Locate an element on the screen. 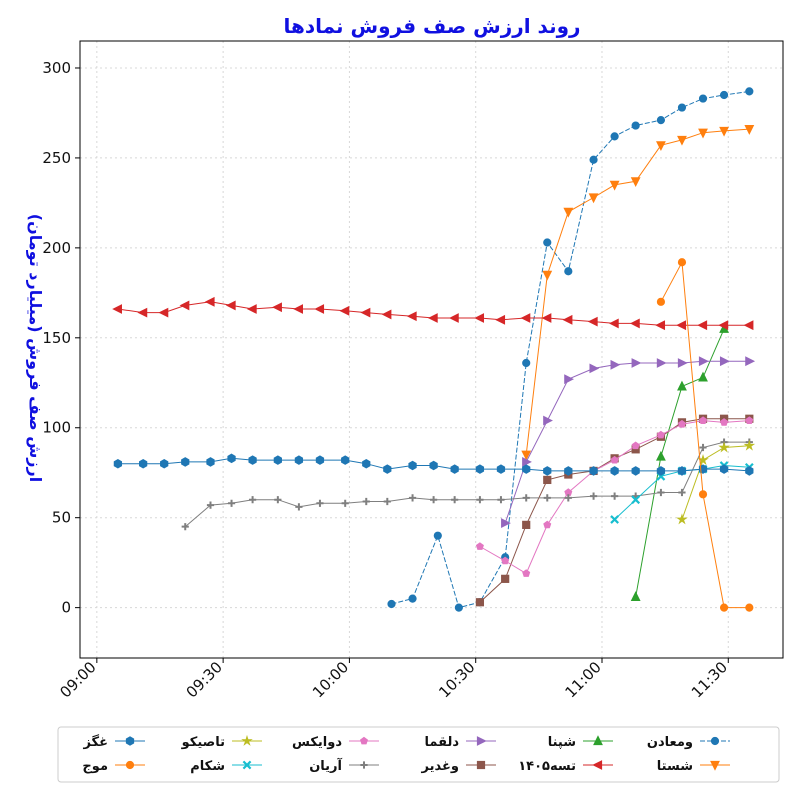 The image size is (800, 804). legend-label: ومعادن is located at coordinates (670, 742).